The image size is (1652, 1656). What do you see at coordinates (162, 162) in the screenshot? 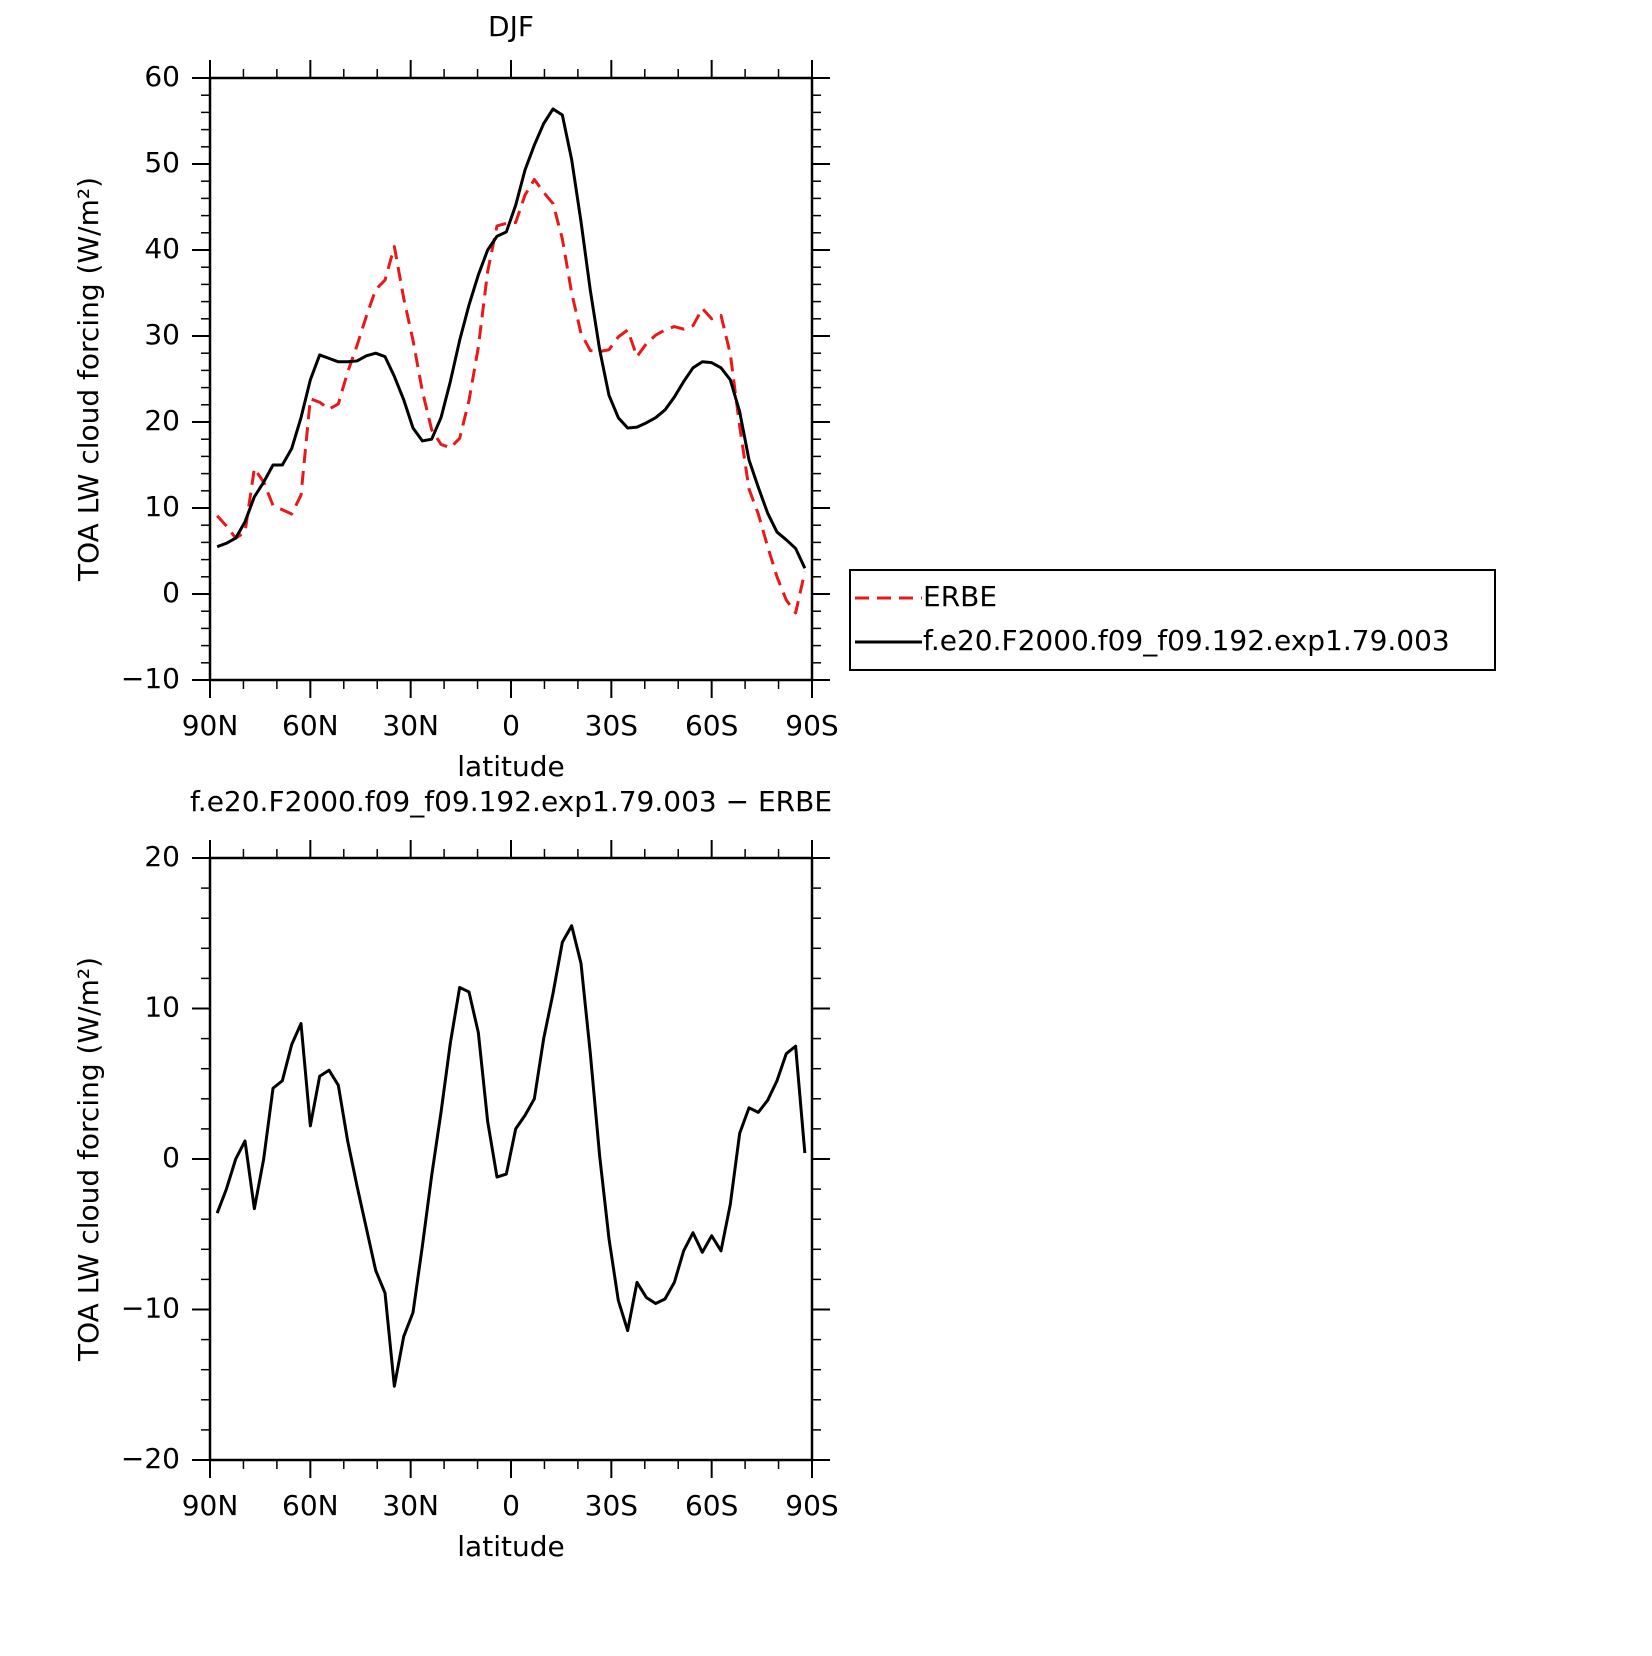
I see `y-tick-label: 50` at bounding box center [162, 162].